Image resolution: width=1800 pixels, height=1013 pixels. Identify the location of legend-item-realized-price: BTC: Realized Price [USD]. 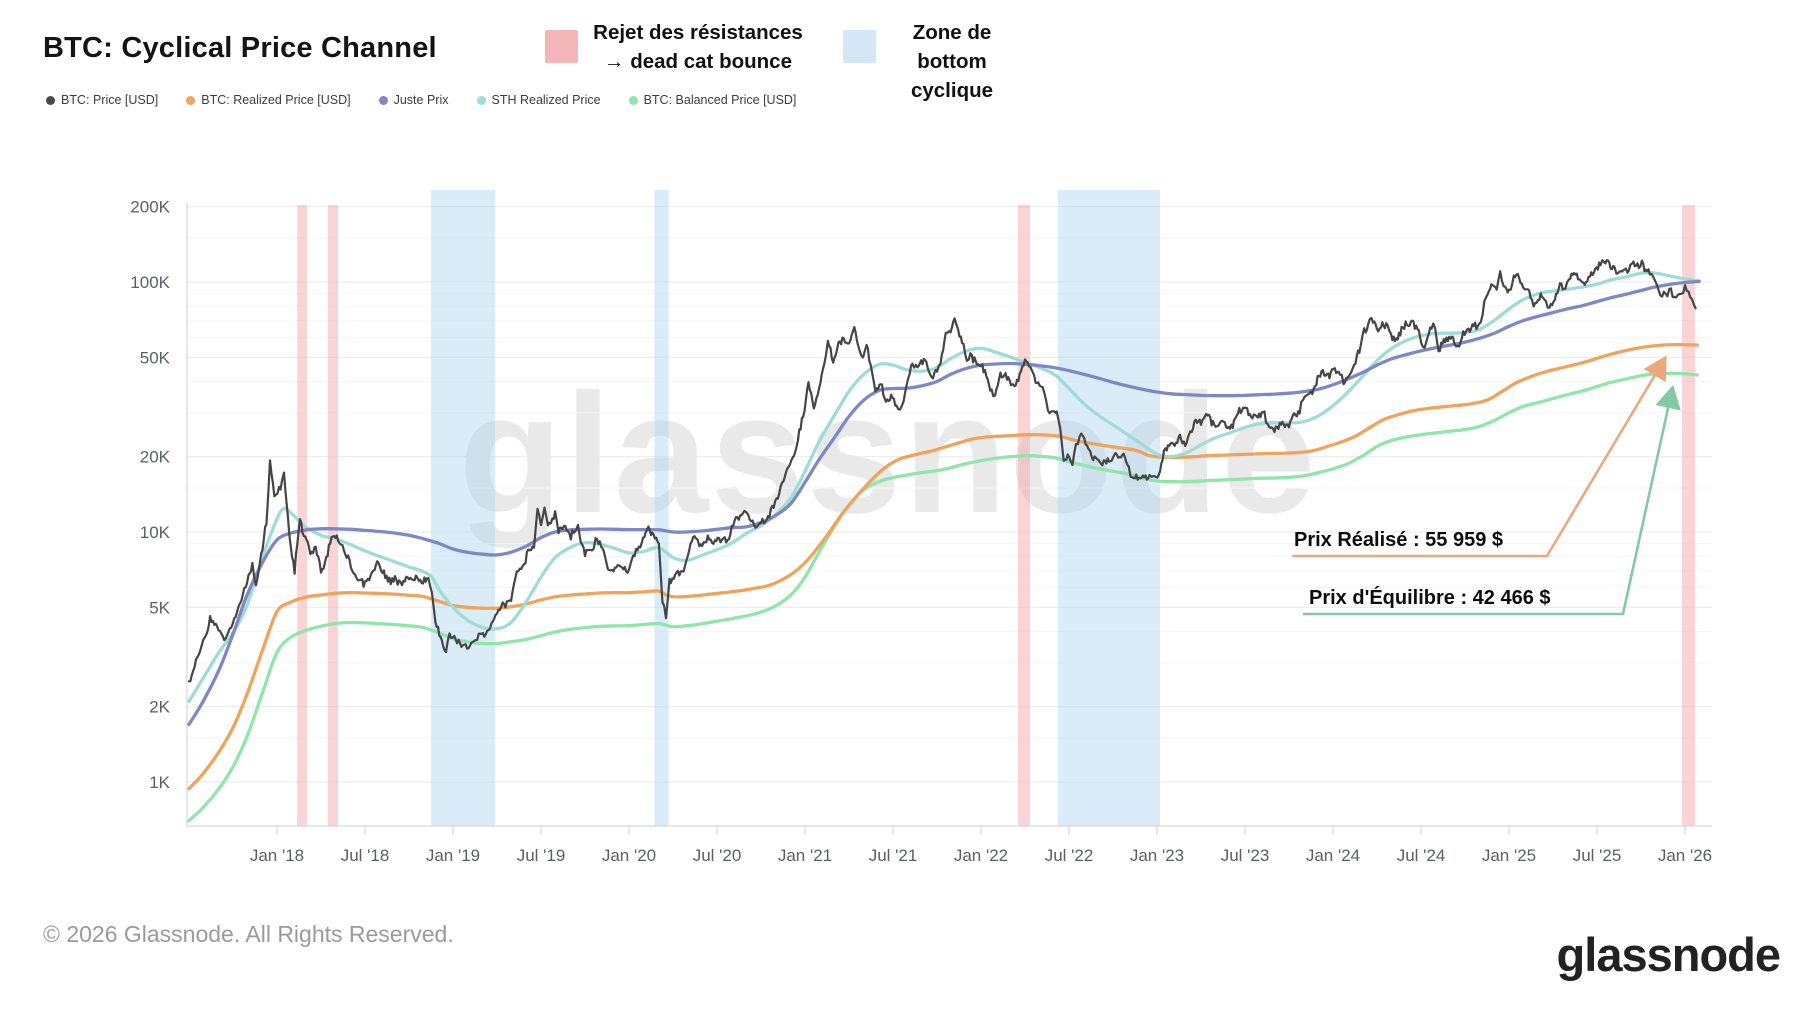
(268, 100).